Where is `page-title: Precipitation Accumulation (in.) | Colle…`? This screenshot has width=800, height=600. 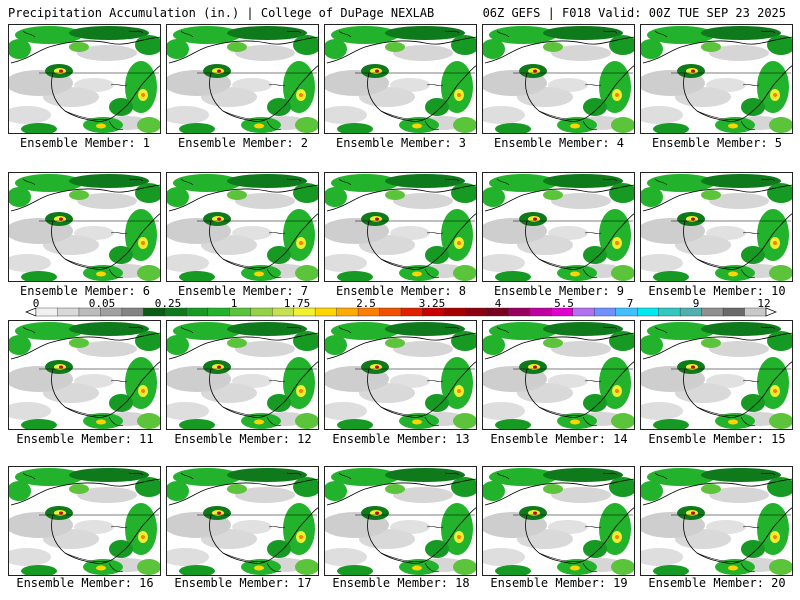
page-title: Precipitation Accumulation (in.) | Colle… is located at coordinates (221, 13).